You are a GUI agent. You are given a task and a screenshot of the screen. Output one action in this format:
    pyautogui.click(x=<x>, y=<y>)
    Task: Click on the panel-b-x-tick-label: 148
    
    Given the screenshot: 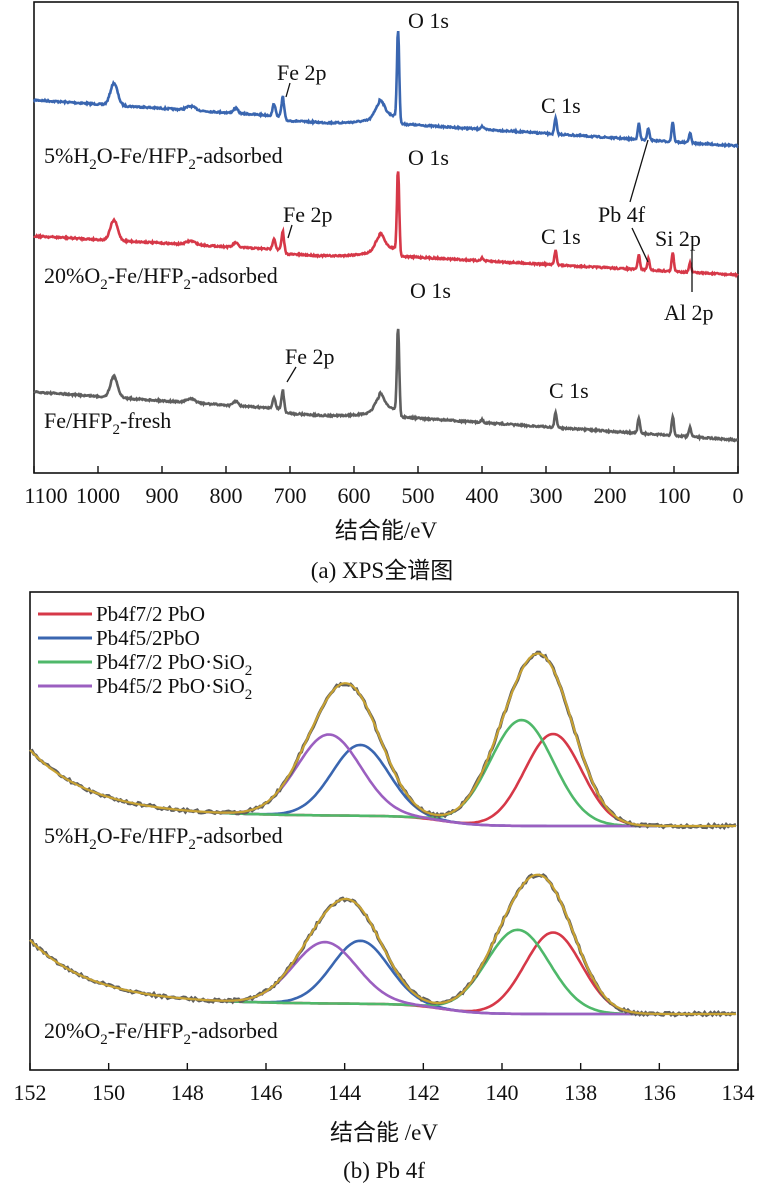 What is the action you would take?
    pyautogui.click(x=187, y=1092)
    